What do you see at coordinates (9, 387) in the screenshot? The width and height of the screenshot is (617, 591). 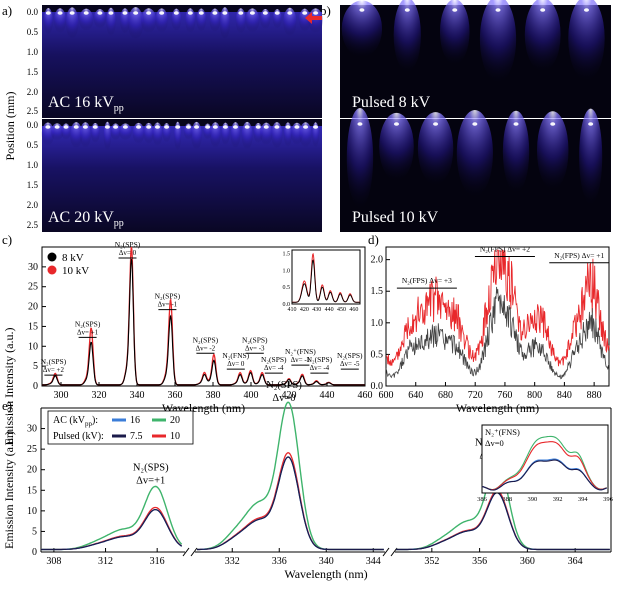 I see `y-axis-label: Emission Intensity (a.u.)` at bounding box center [9, 387].